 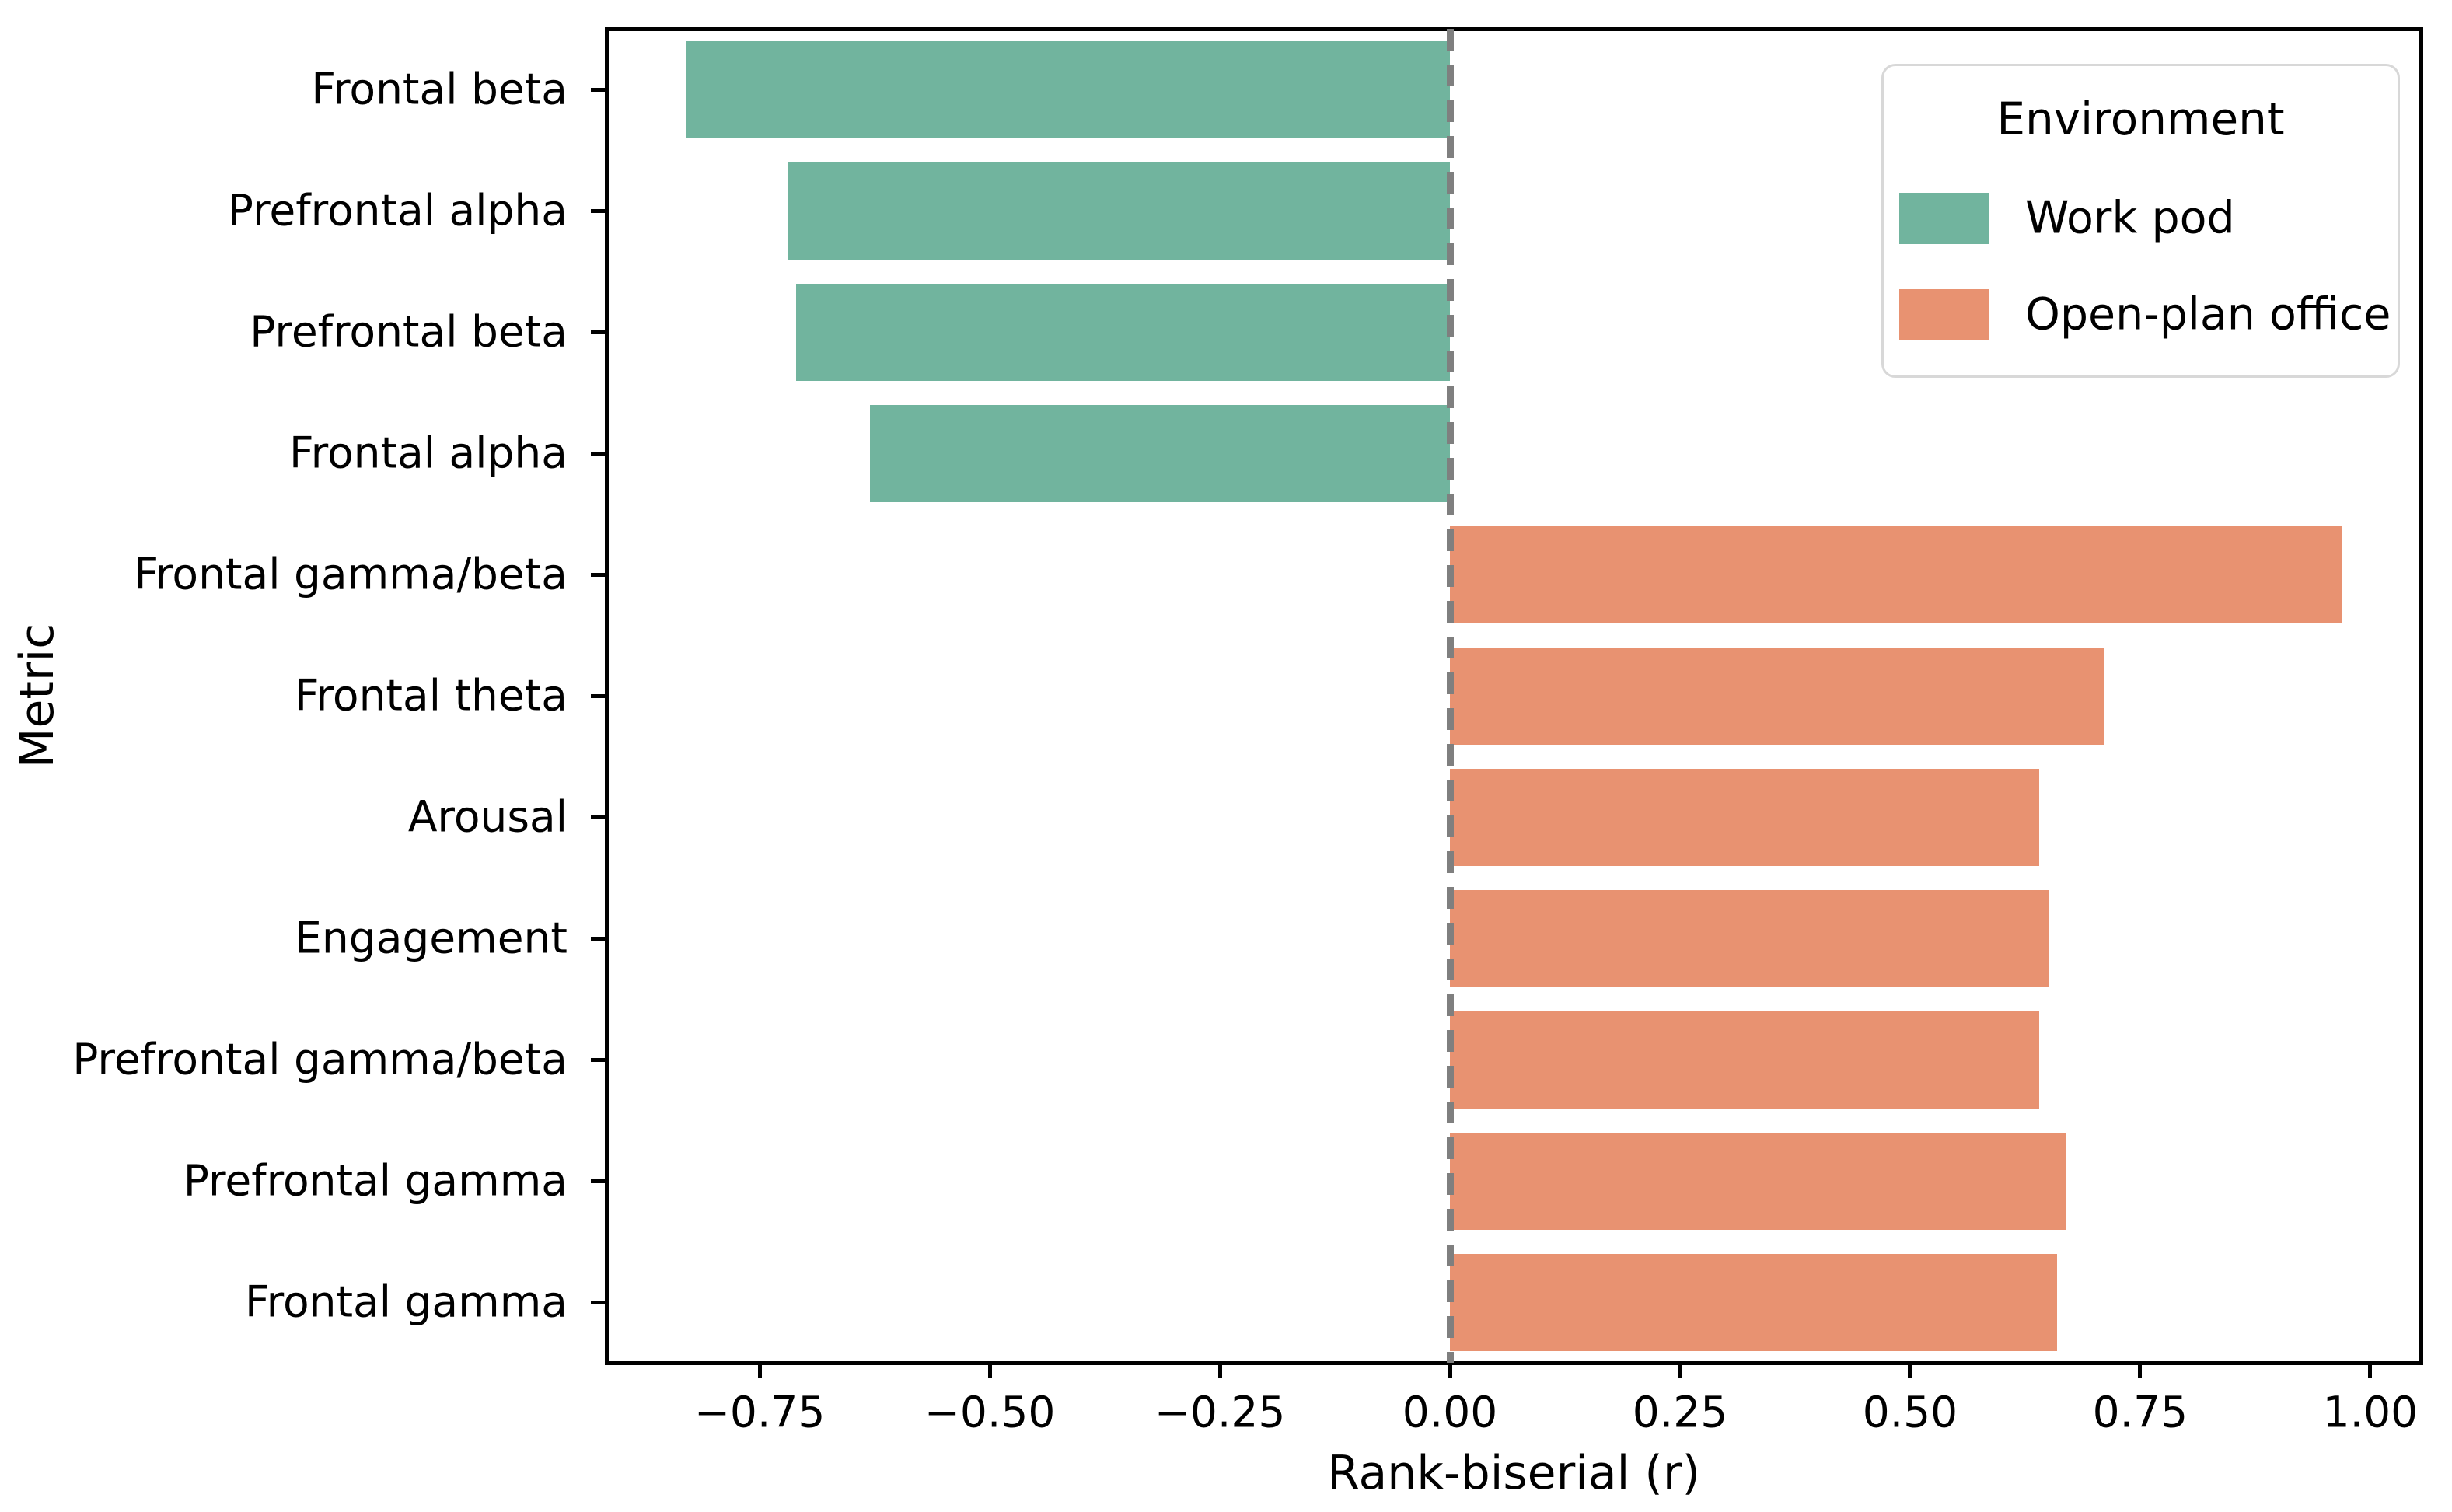 I want to click on y-tick-label-arousal: Arousal, so click(x=487, y=816).